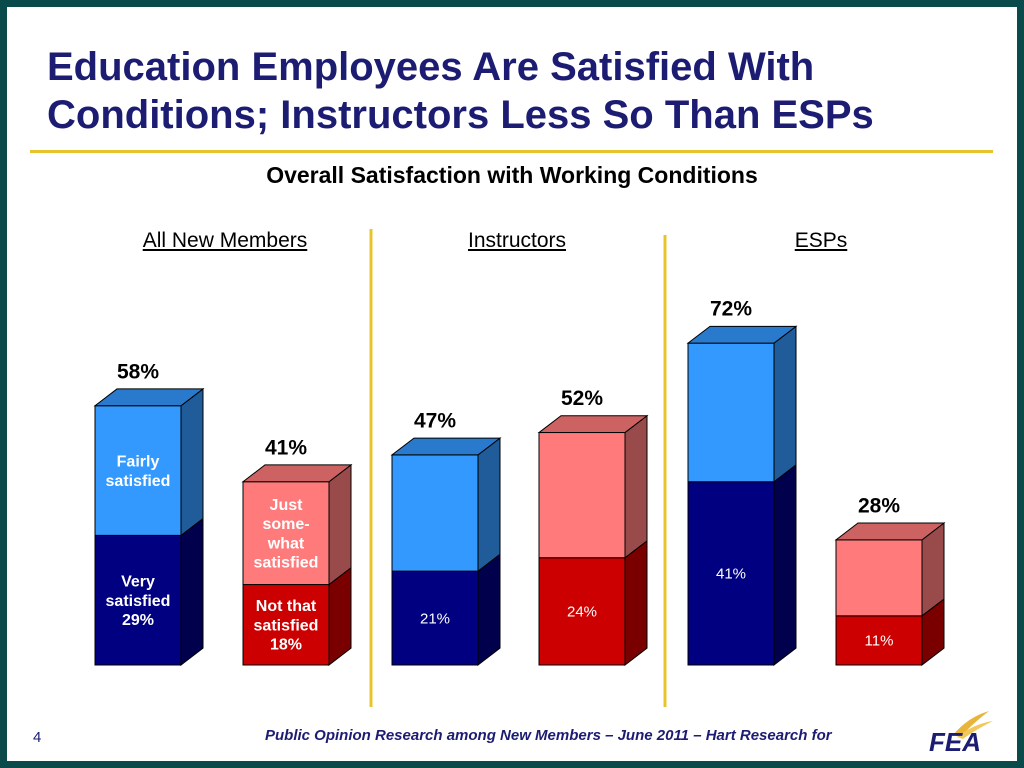 The width and height of the screenshot is (1024, 768). I want to click on bar-1-top, so click(297, 473).